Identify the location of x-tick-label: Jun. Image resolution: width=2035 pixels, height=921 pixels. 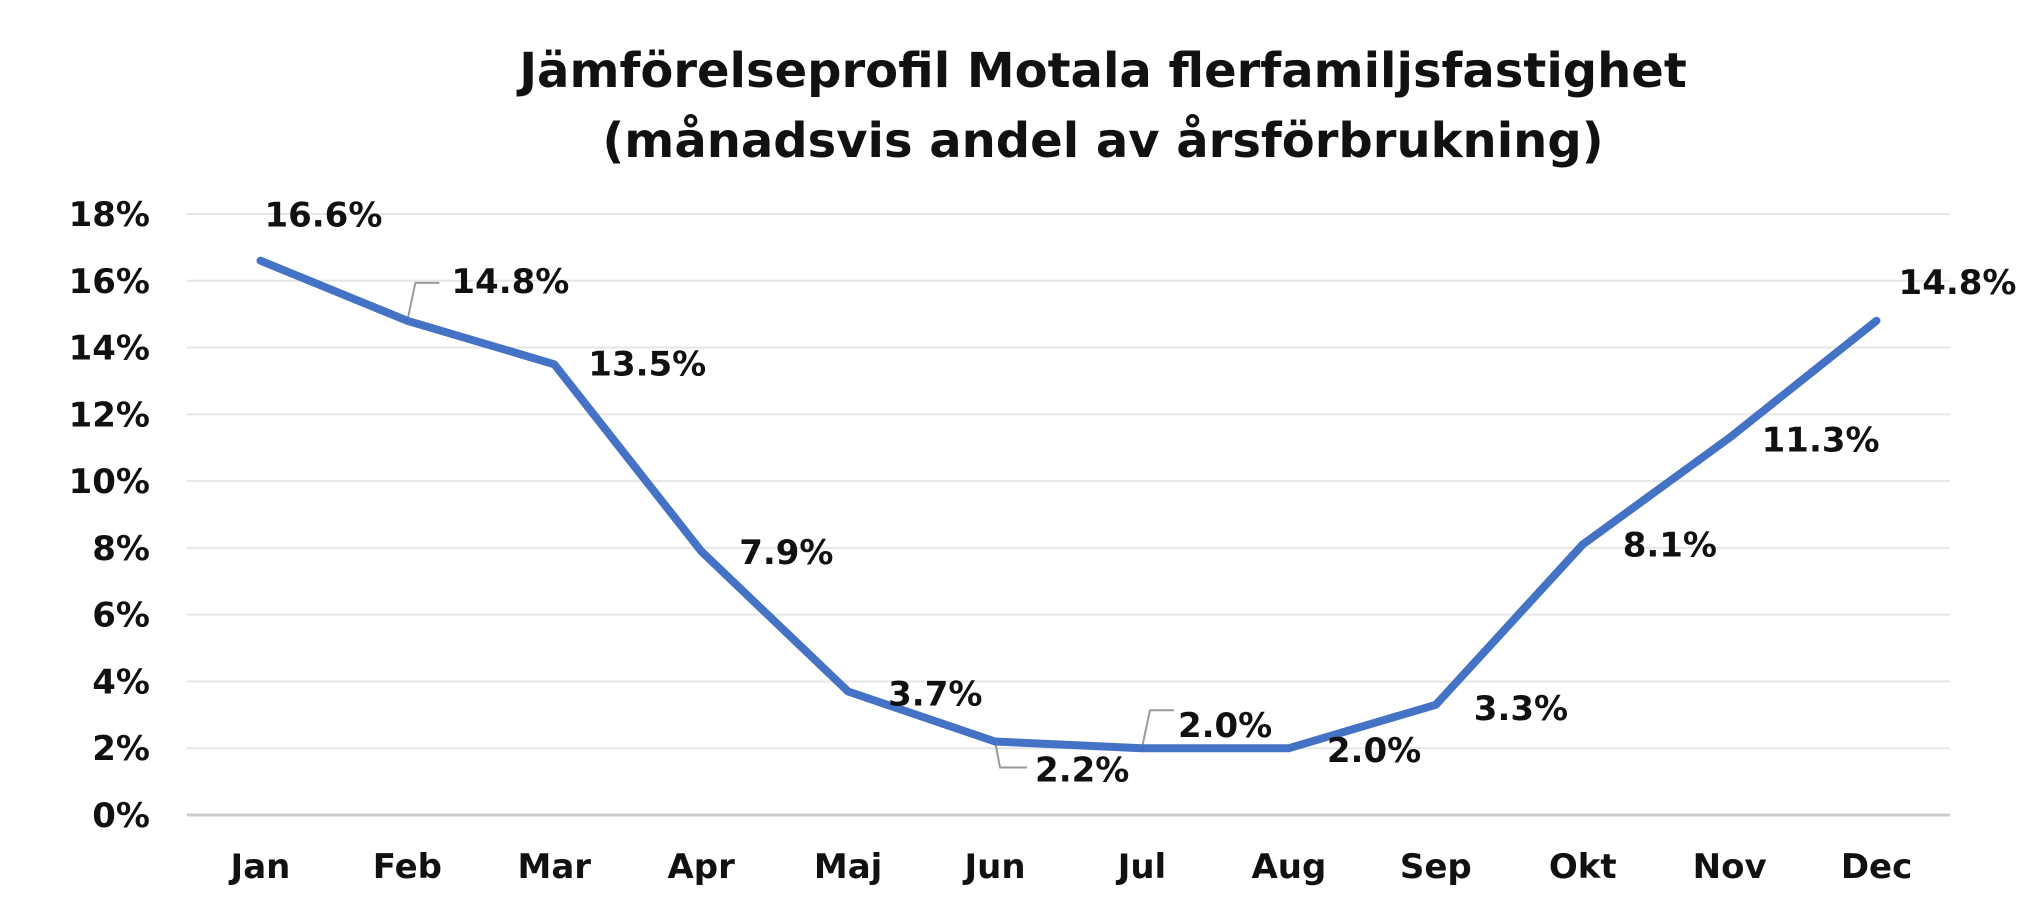
(994, 867).